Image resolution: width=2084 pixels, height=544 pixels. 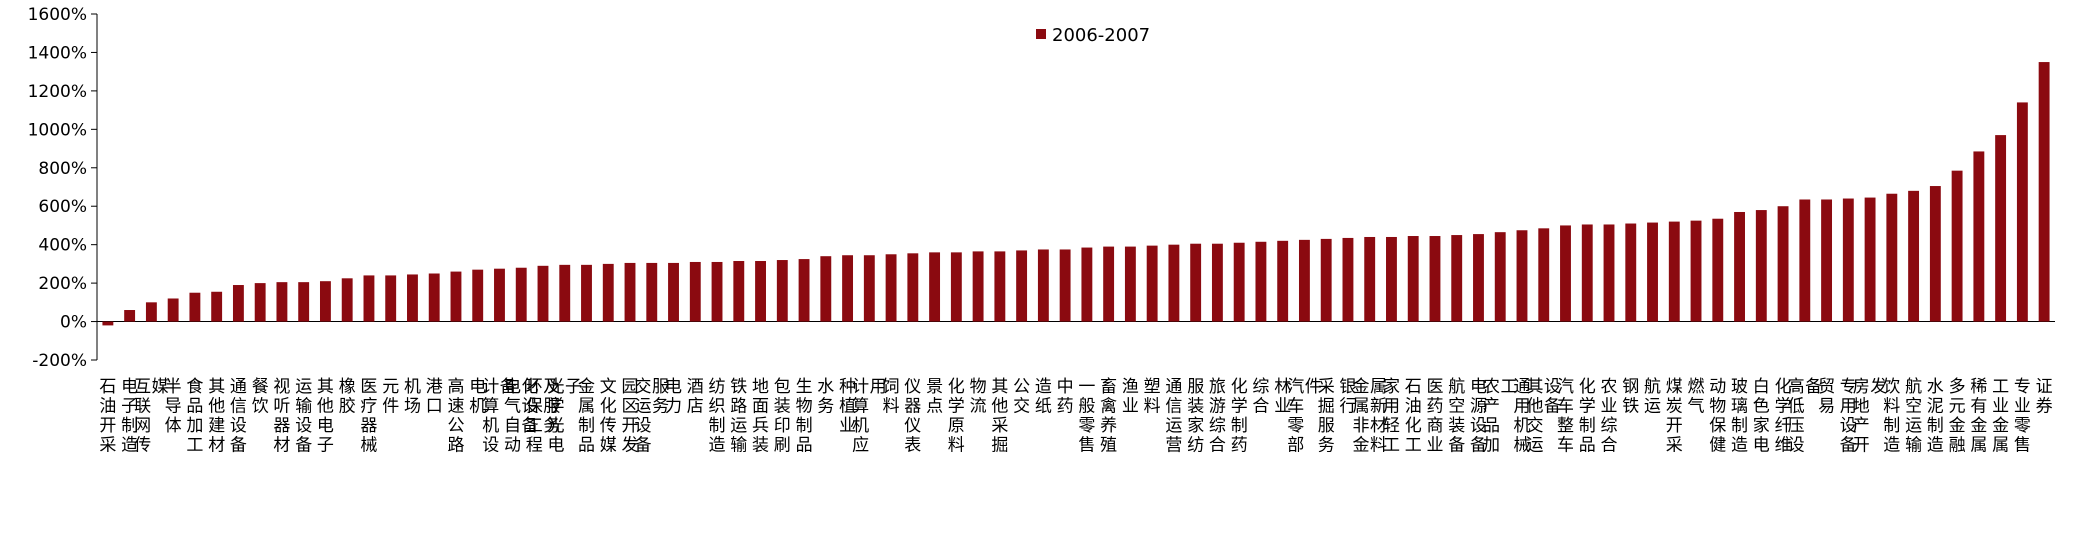 I want to click on svg-text: 刷, so click(x=782, y=446).